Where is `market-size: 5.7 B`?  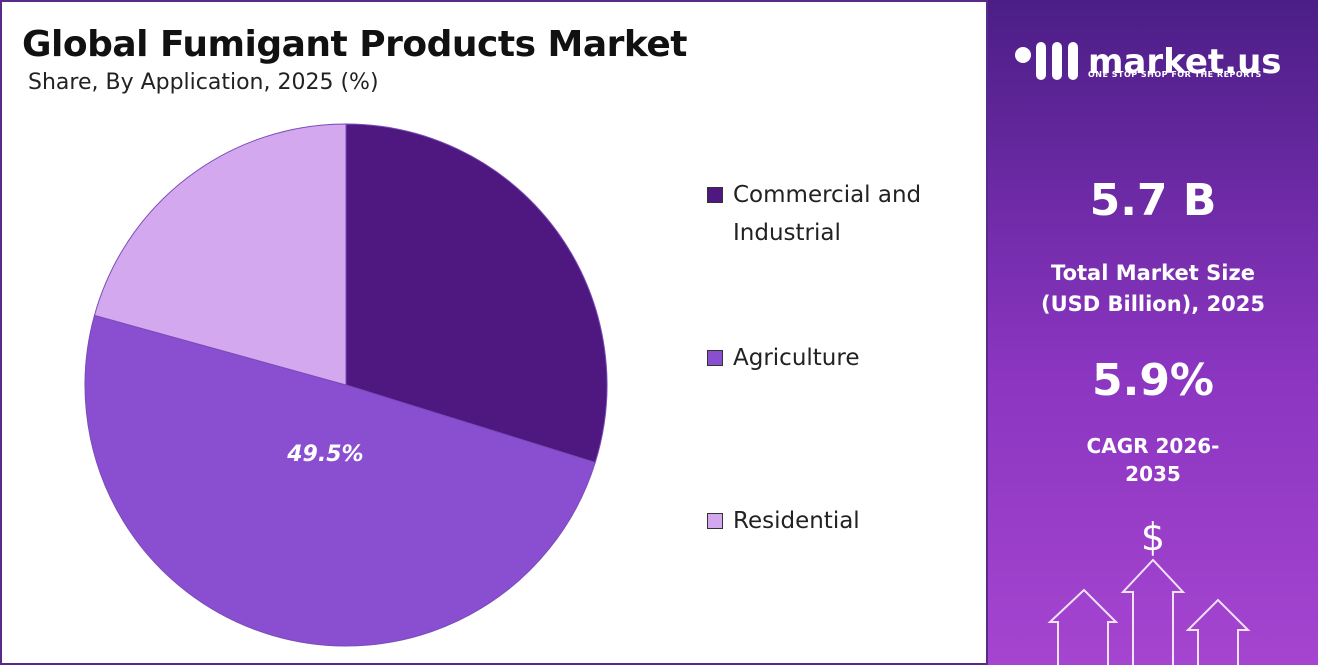
market-size: 5.7 B is located at coordinates (1153, 200).